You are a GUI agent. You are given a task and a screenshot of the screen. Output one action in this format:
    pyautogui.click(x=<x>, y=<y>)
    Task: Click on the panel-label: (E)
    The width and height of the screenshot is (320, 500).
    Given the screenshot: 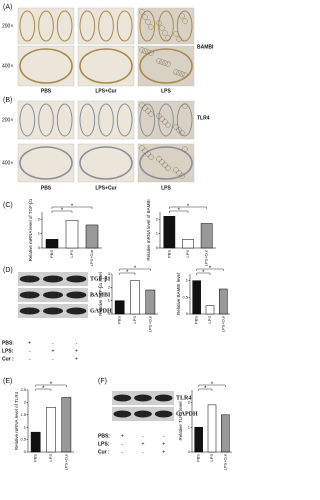 What is the action you would take?
    pyautogui.click(x=7, y=381)
    